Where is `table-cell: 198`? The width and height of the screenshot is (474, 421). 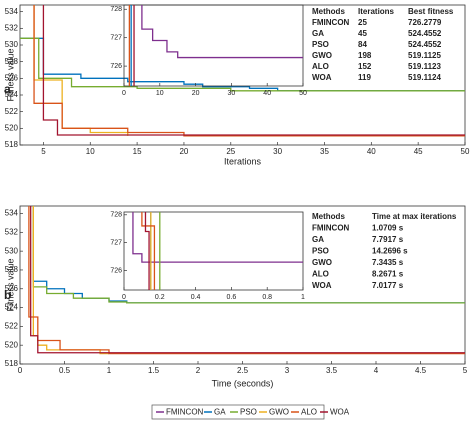
table-cell: 198 is located at coordinates (365, 55).